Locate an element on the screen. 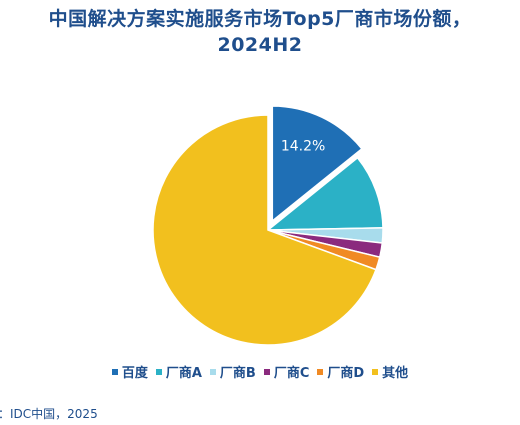 The image size is (520, 425). legend-label-3: 厂商C is located at coordinates (291, 373).